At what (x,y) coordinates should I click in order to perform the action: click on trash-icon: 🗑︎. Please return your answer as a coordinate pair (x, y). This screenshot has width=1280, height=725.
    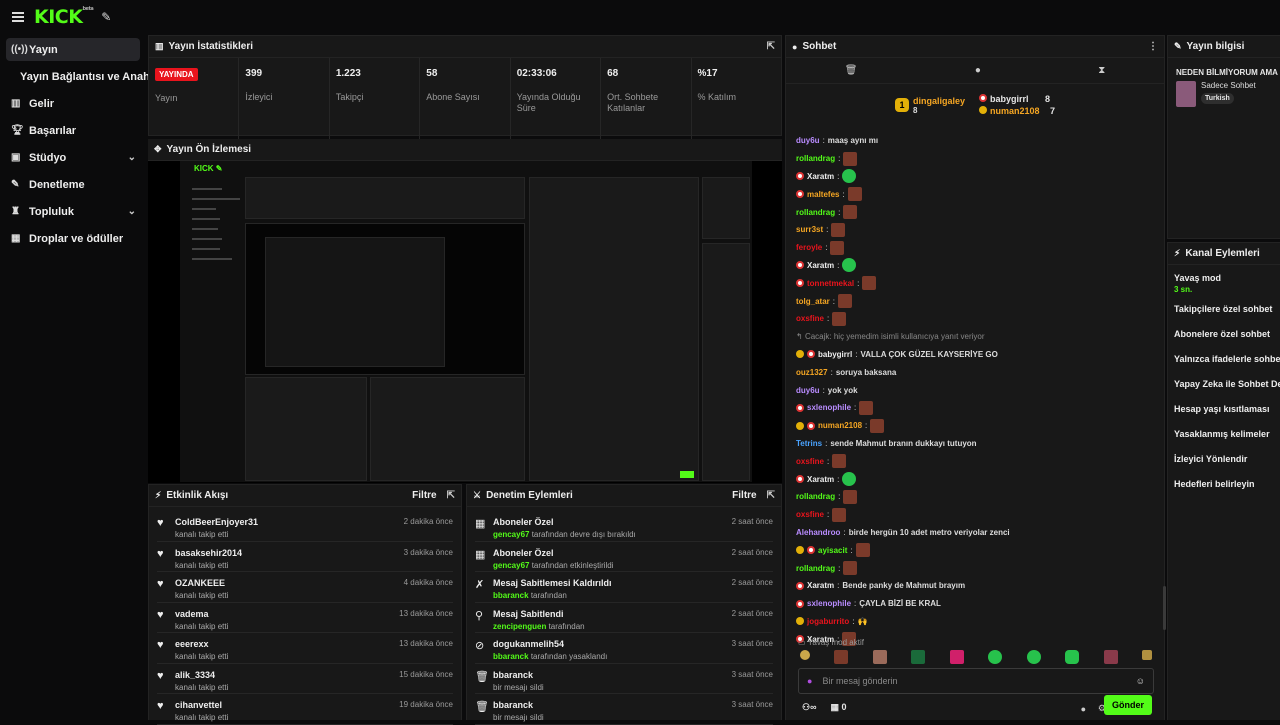
    Looking at the image, I should click on (851, 70).